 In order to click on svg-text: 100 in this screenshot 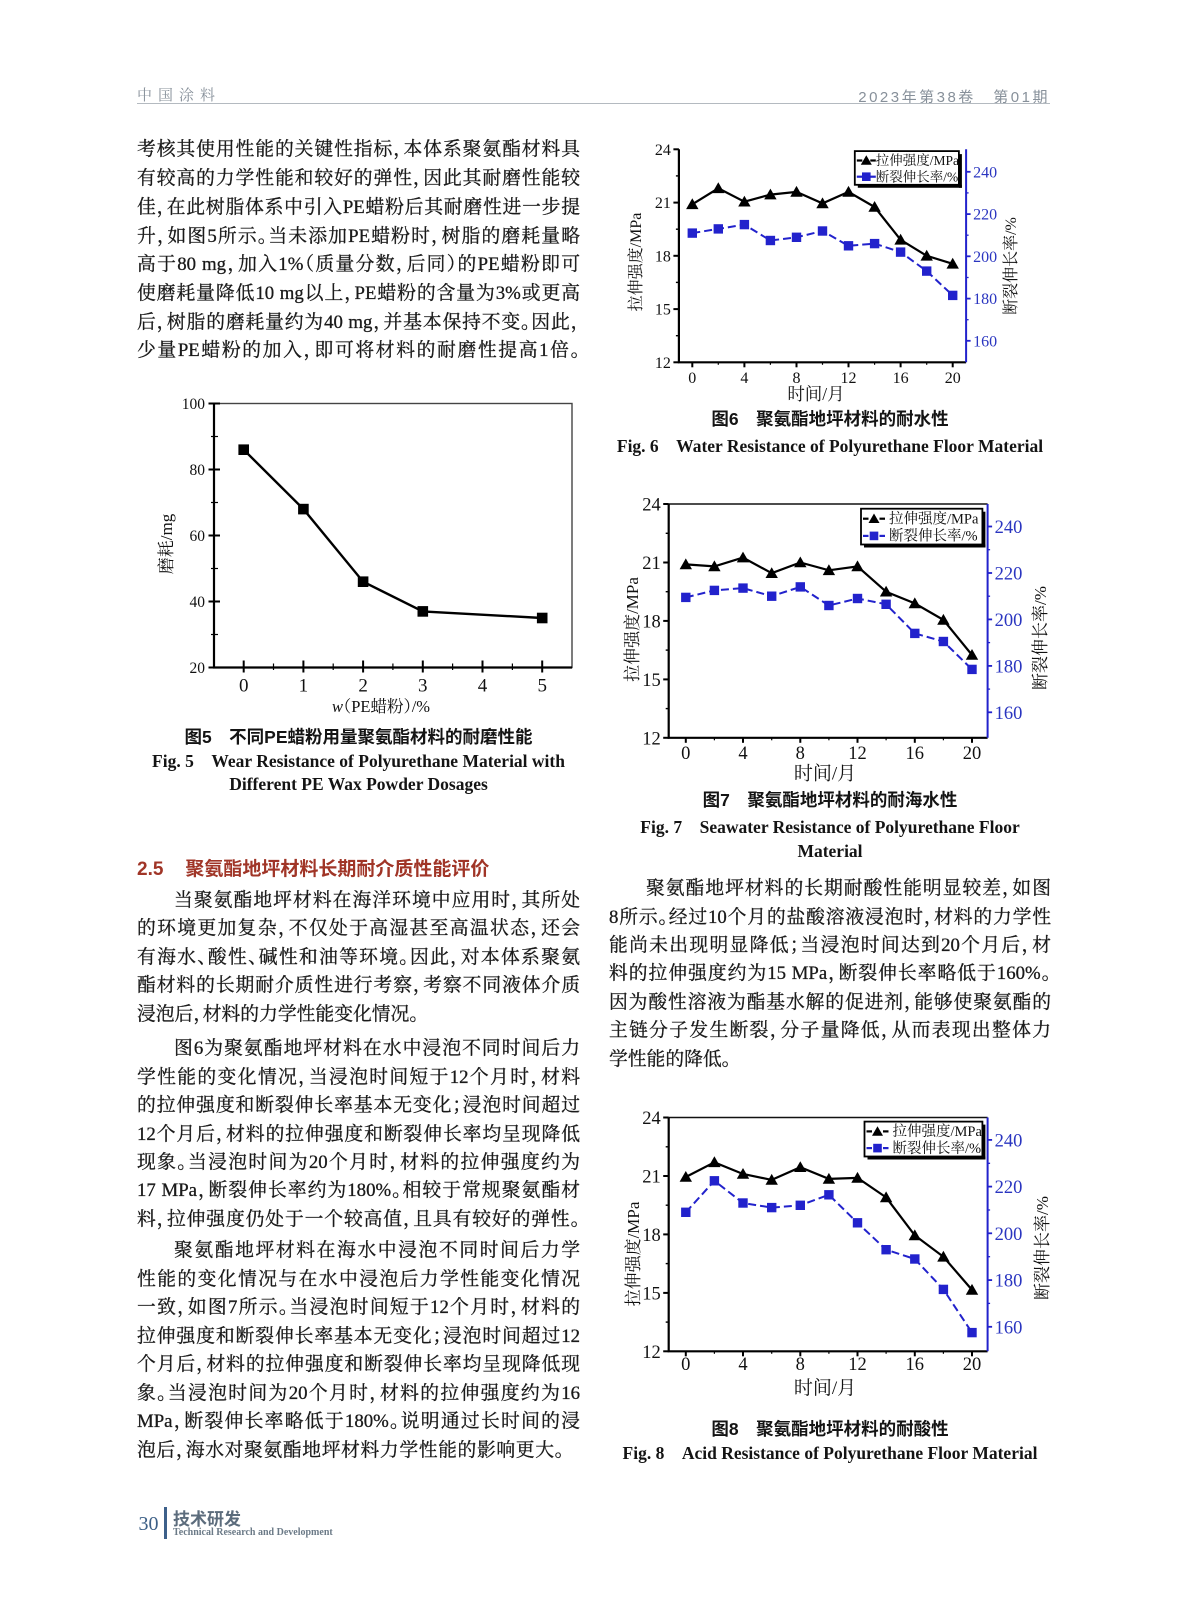, I will do `click(194, 404)`.